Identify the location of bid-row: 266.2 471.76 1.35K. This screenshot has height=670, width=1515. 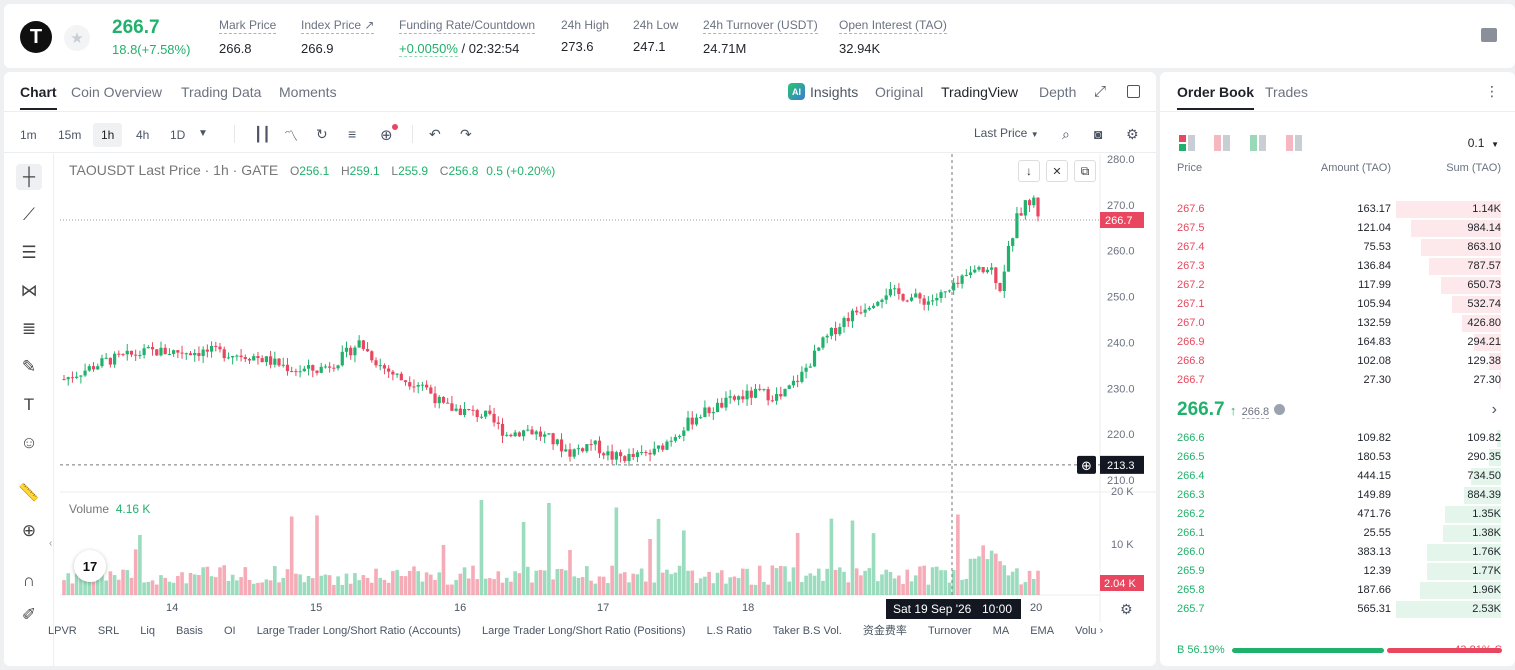
(1337, 514).